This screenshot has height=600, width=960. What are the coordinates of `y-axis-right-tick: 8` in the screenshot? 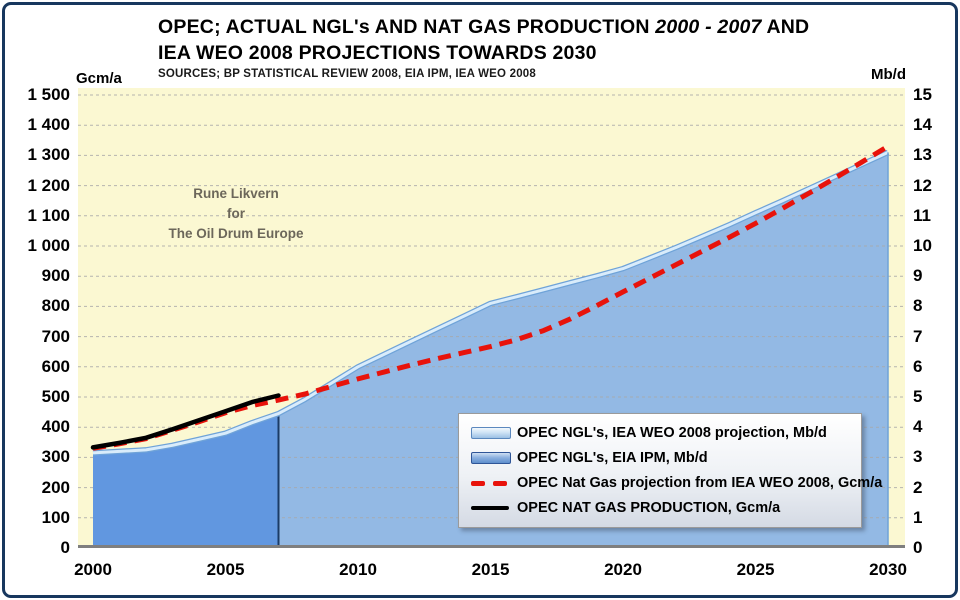 It's located at (918, 306).